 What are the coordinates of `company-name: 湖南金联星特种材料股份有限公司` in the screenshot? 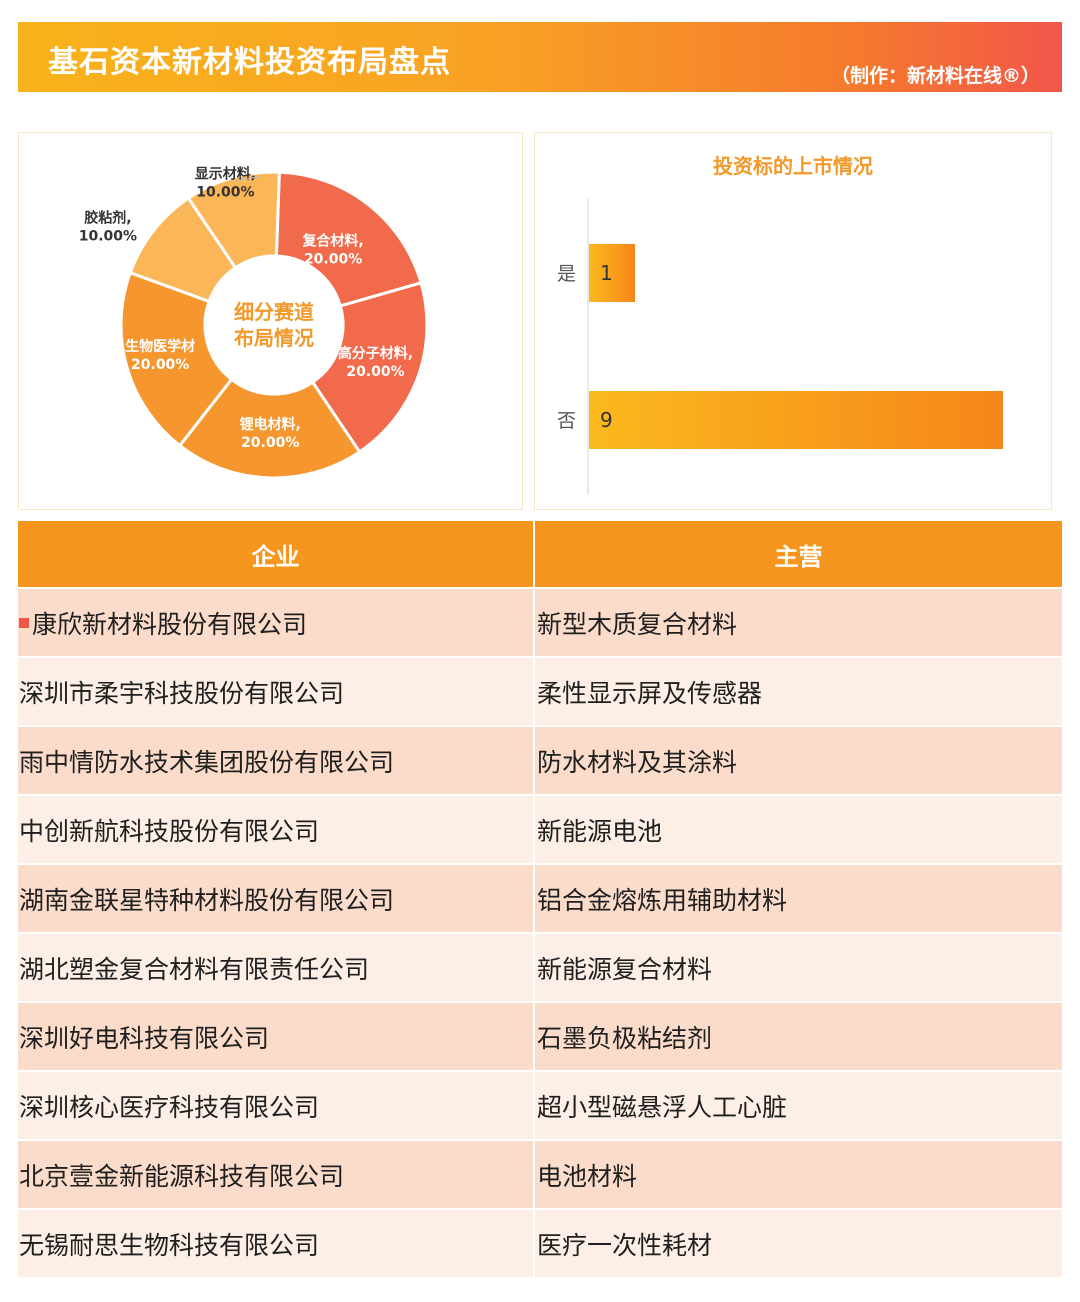 It's located at (207, 900).